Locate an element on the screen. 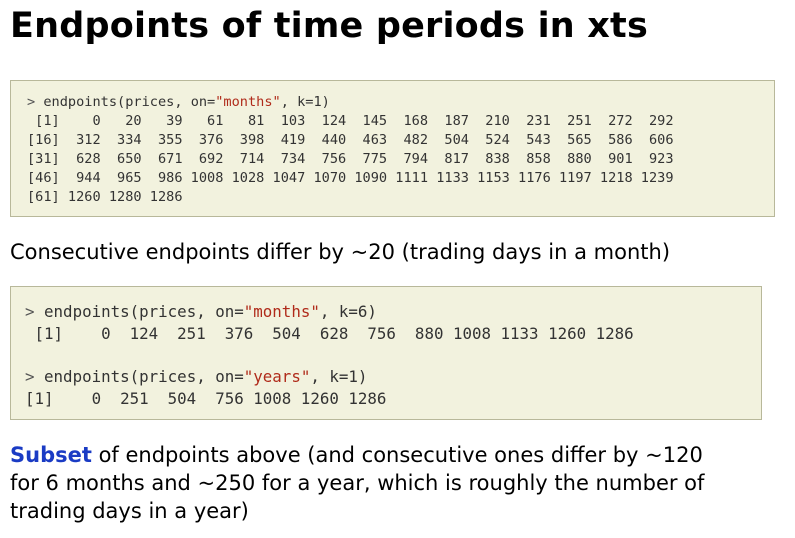 The width and height of the screenshot is (795, 538). command-string: "years" is located at coordinates (277, 376).